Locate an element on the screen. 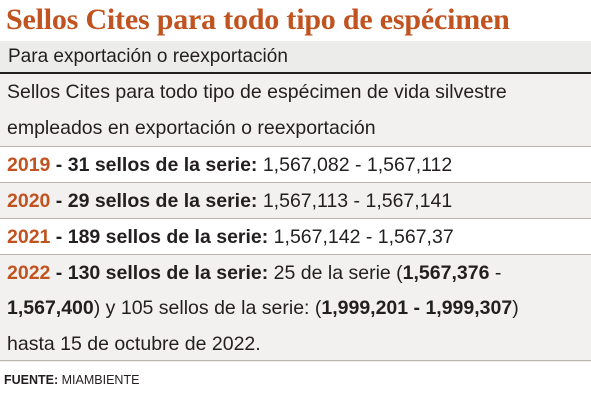 This screenshot has width=591, height=400. divider is located at coordinates (295, 360).